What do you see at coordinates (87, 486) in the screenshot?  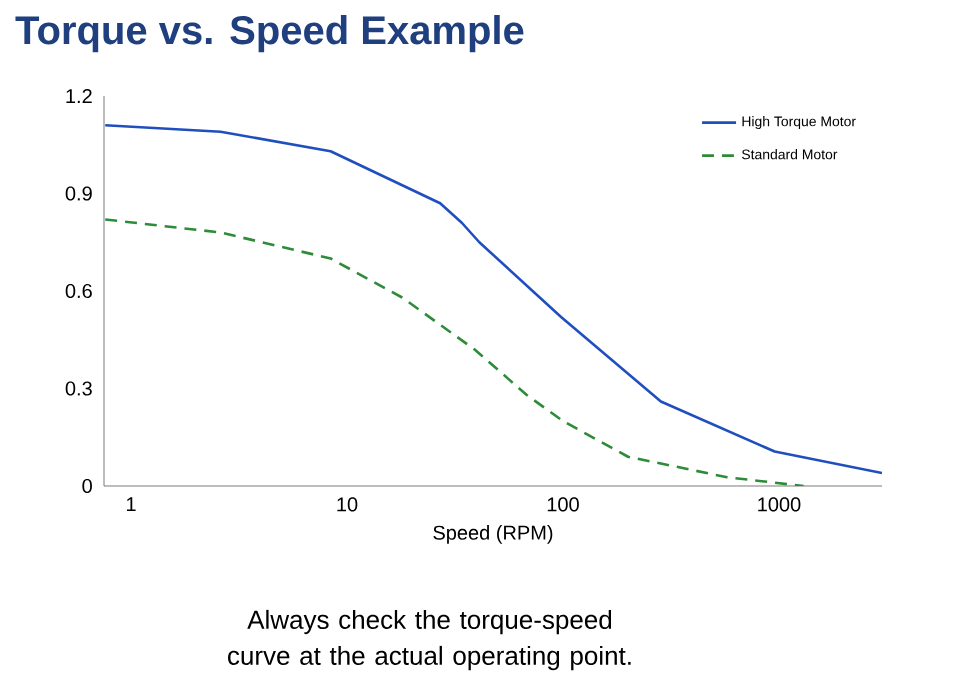 I see `y-tick-label: 0` at bounding box center [87, 486].